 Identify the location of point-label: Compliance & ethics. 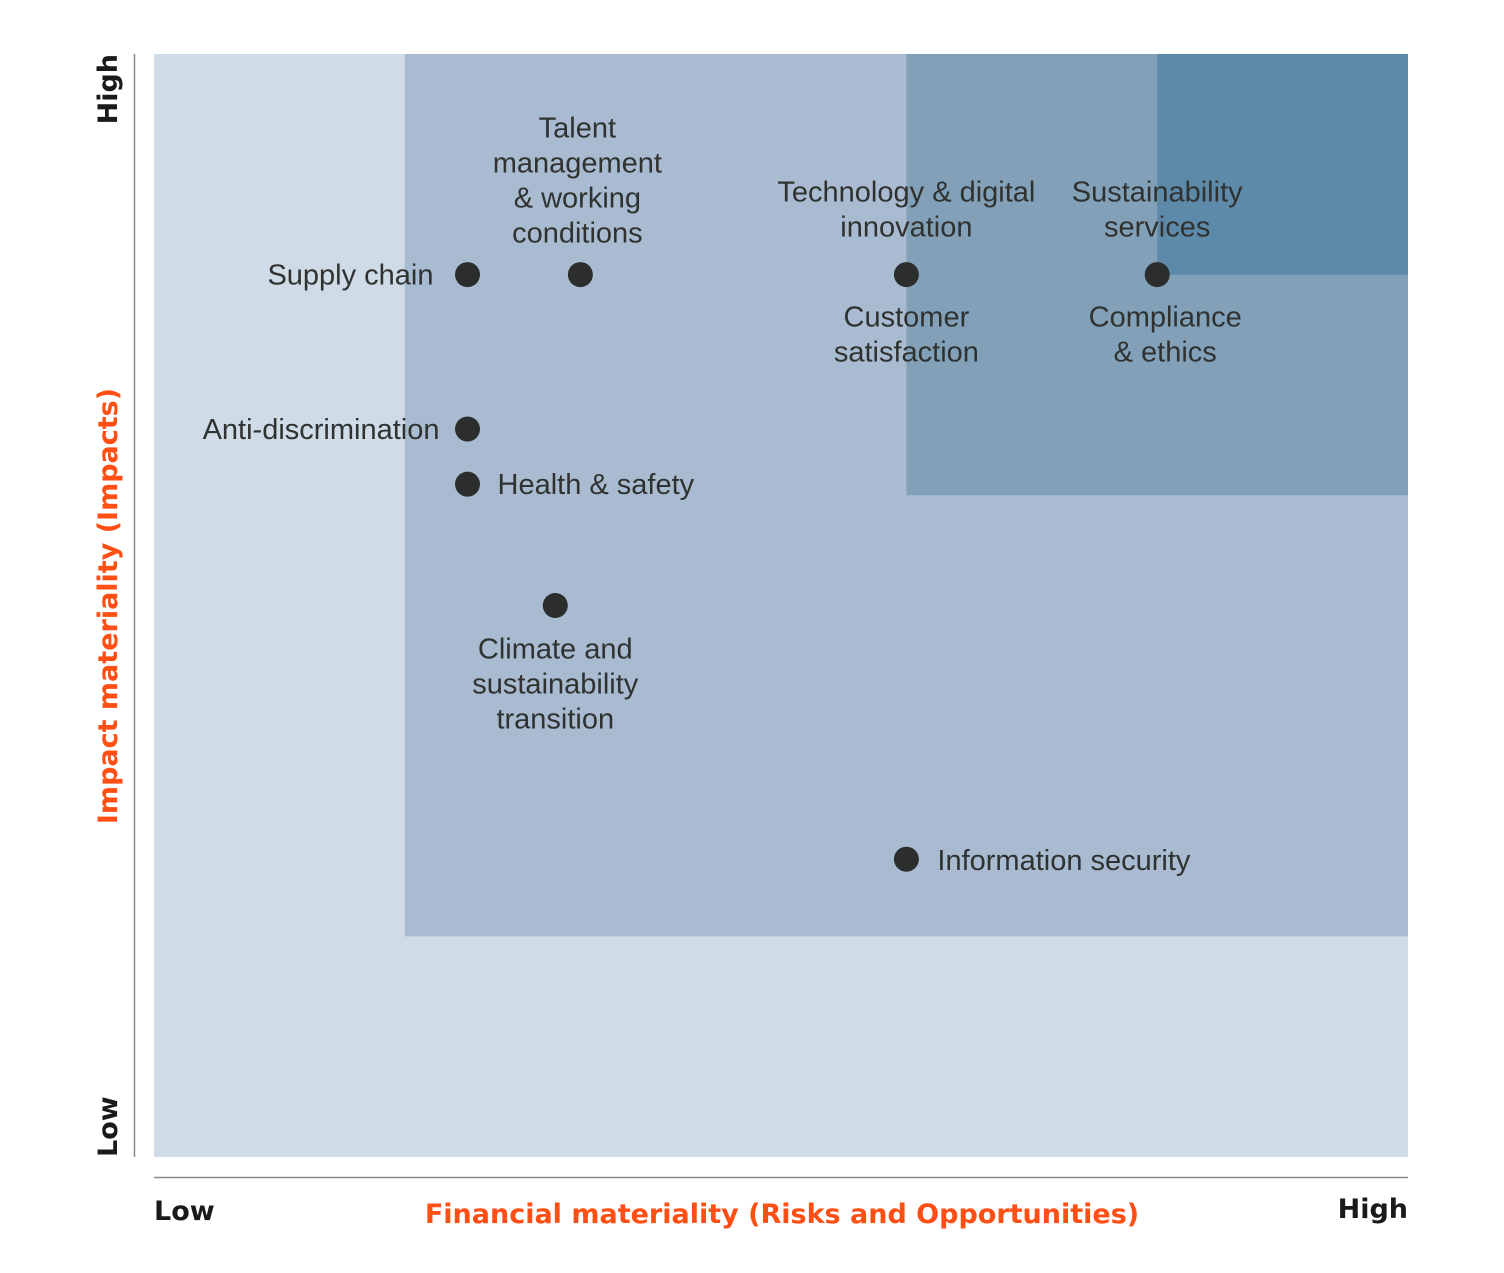
(1165, 335).